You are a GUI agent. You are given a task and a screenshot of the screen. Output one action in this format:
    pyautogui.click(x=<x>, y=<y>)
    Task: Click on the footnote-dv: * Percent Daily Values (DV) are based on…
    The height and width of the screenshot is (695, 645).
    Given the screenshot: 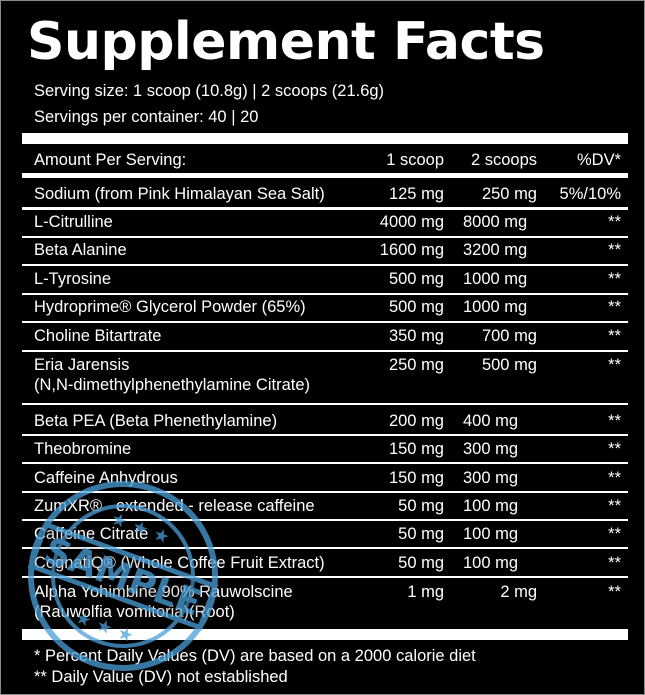 What is the action you would take?
    pyautogui.click(x=255, y=656)
    